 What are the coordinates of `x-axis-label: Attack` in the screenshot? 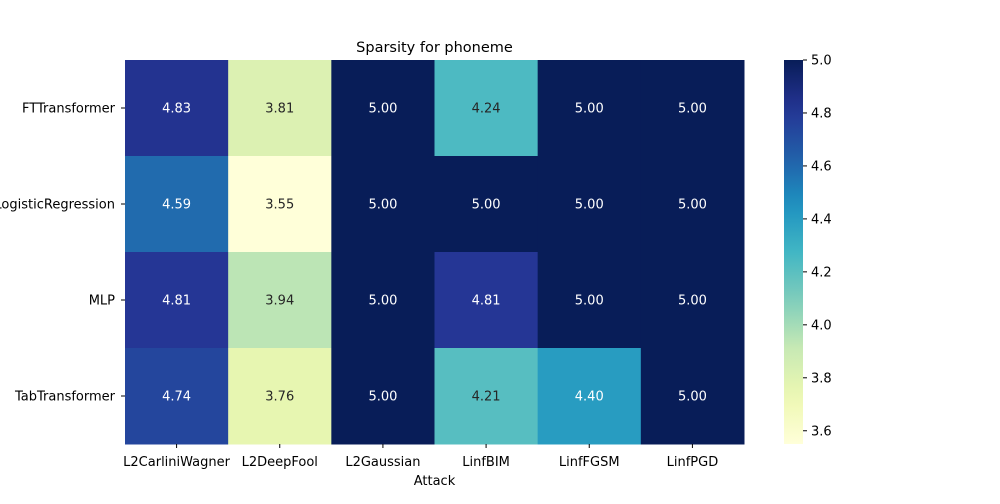 It's located at (435, 481).